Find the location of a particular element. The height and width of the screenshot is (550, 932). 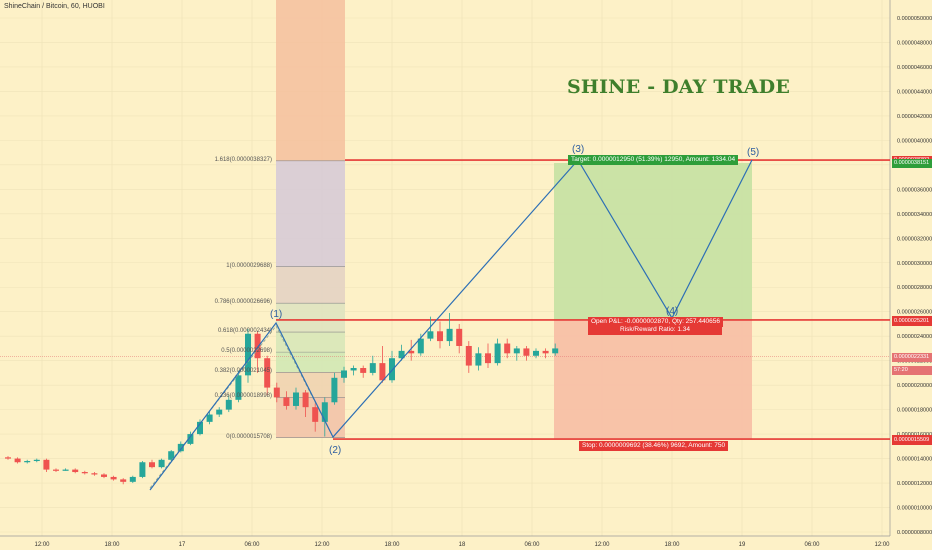

fib-level-label: 0(0.0000015708) is located at coordinates (249, 436).